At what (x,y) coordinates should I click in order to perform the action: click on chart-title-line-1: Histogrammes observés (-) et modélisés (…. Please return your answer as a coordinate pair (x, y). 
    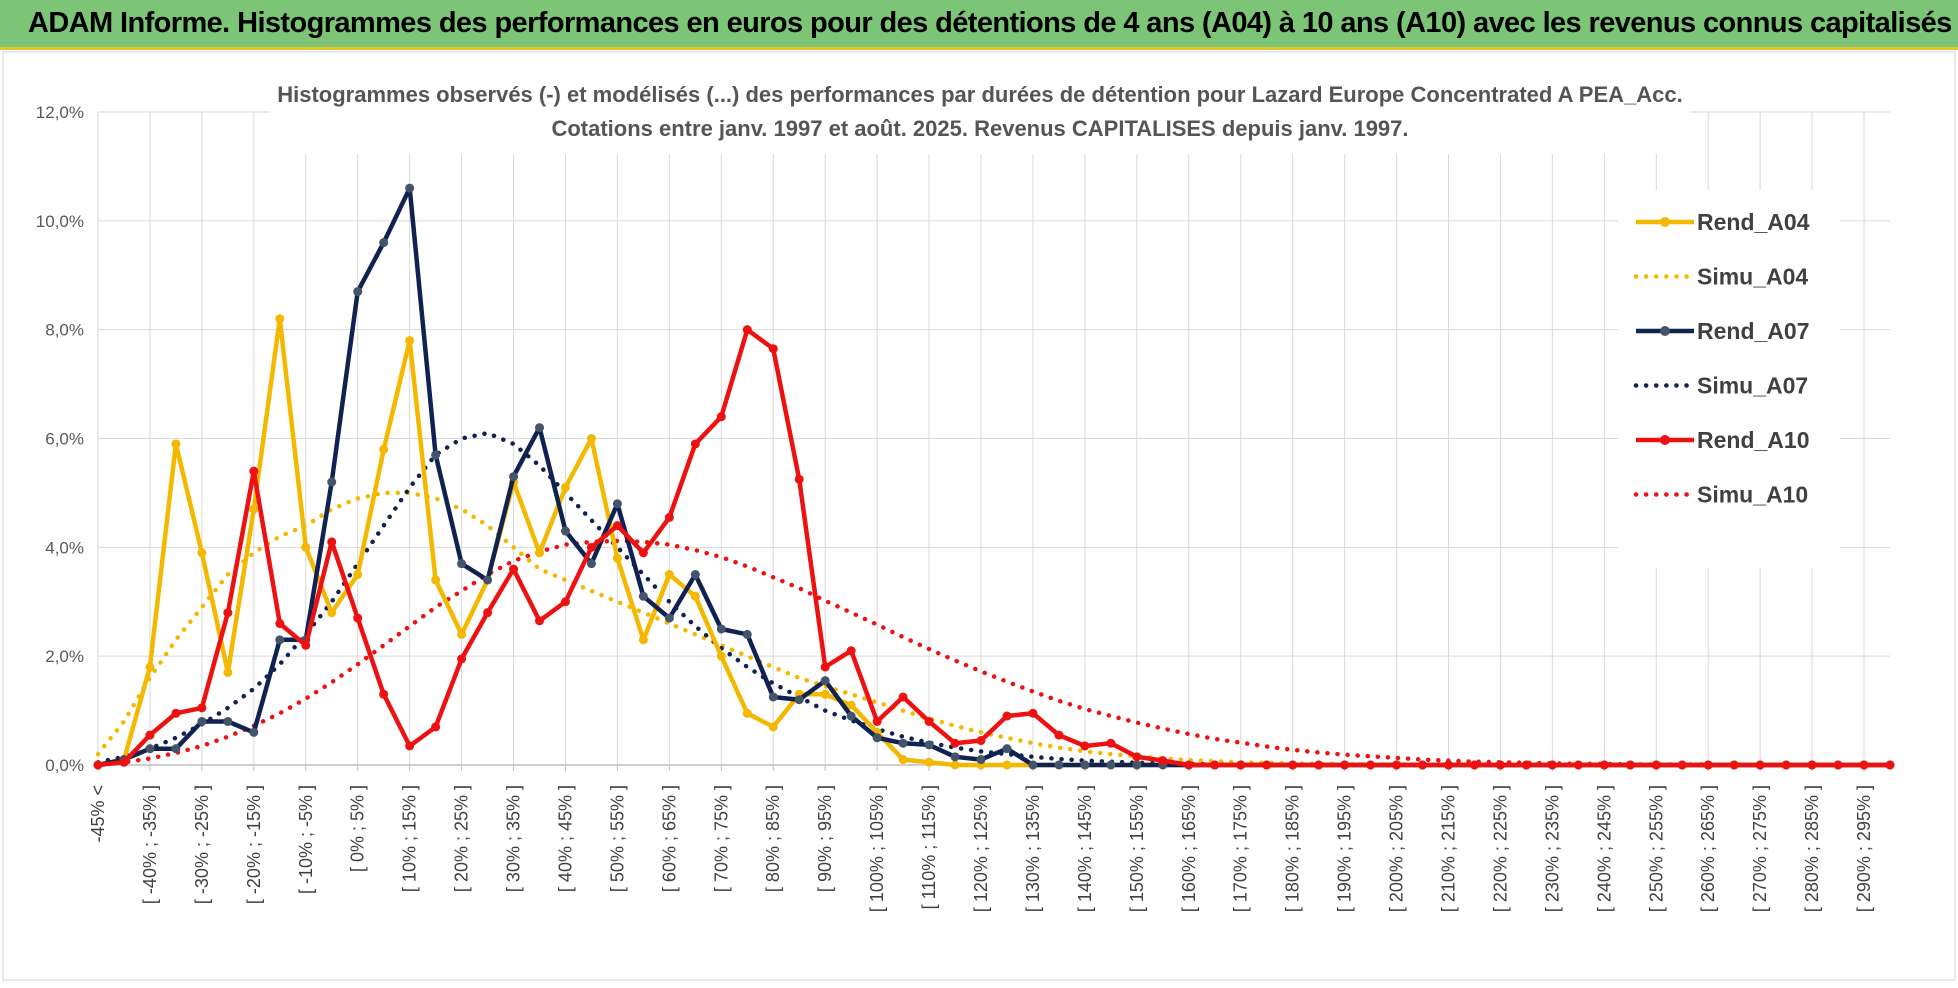
    Looking at the image, I should click on (980, 94).